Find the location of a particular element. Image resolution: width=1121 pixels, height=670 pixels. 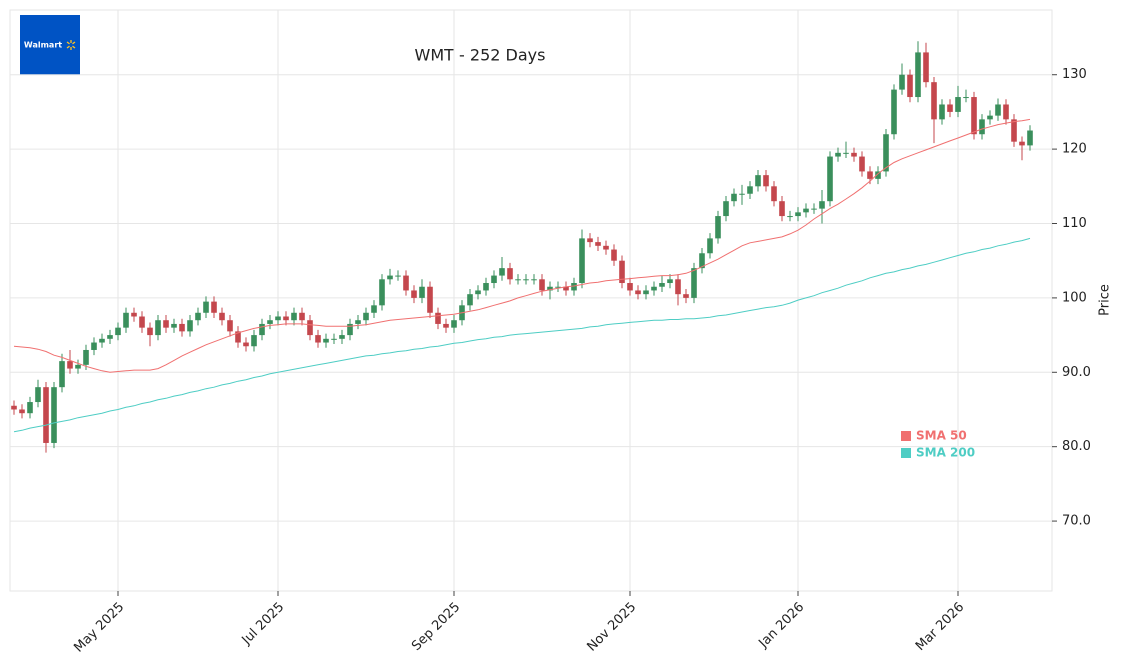

y-tick-label: 100 is located at coordinates (1074, 297).